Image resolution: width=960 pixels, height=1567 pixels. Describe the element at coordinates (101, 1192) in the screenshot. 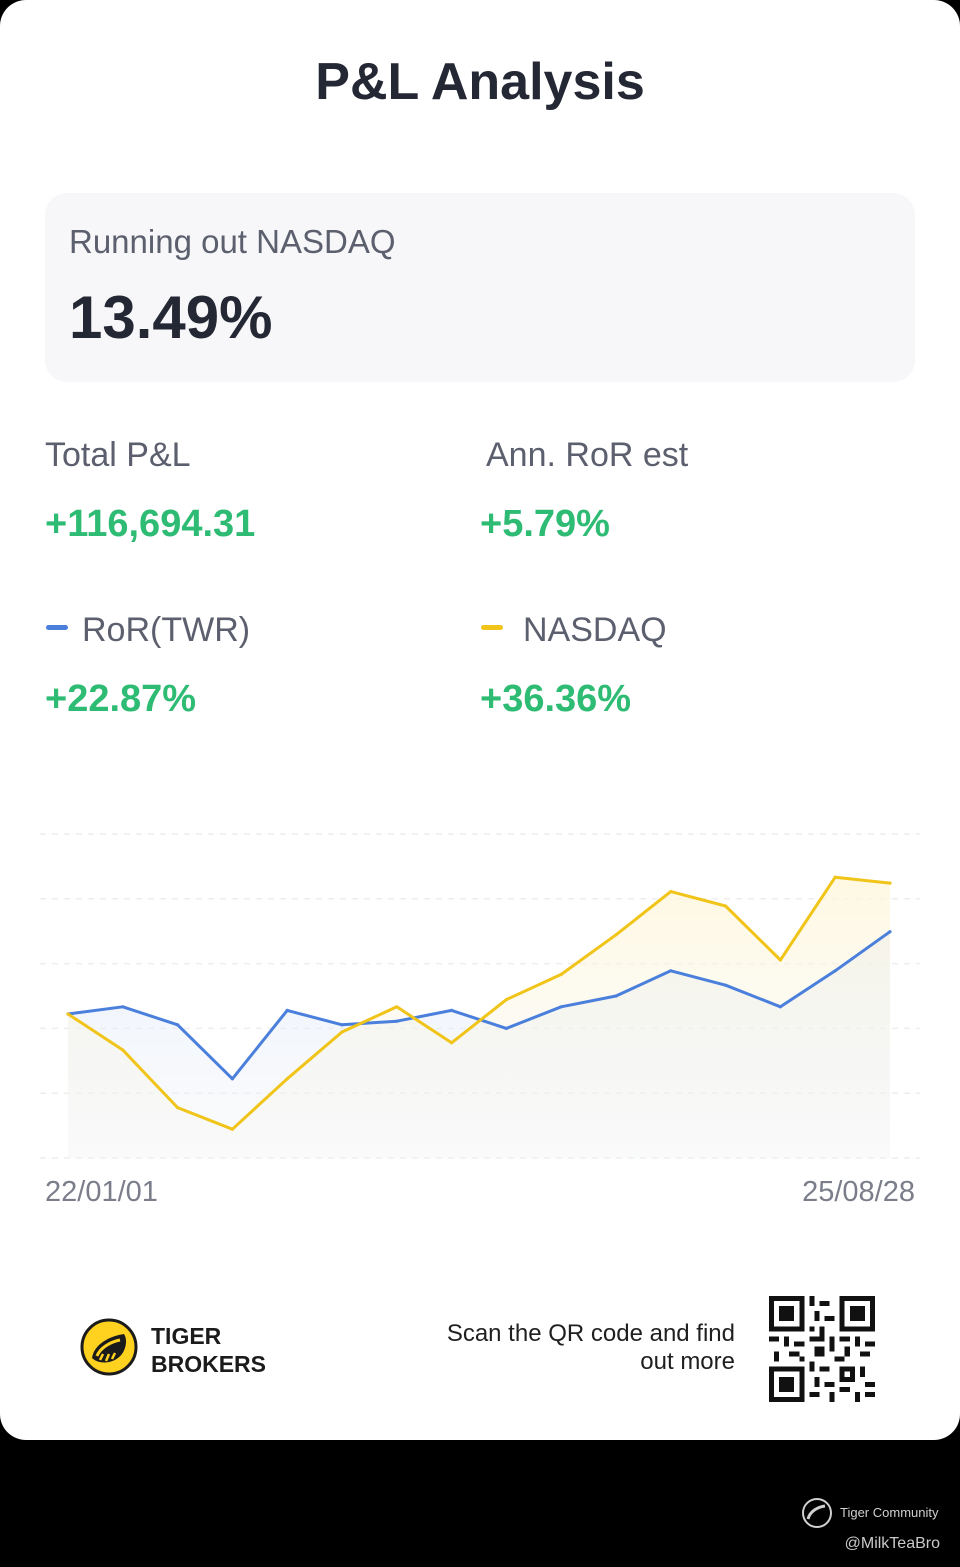

I see `x-axis-start-label: 22/01/01` at that location.